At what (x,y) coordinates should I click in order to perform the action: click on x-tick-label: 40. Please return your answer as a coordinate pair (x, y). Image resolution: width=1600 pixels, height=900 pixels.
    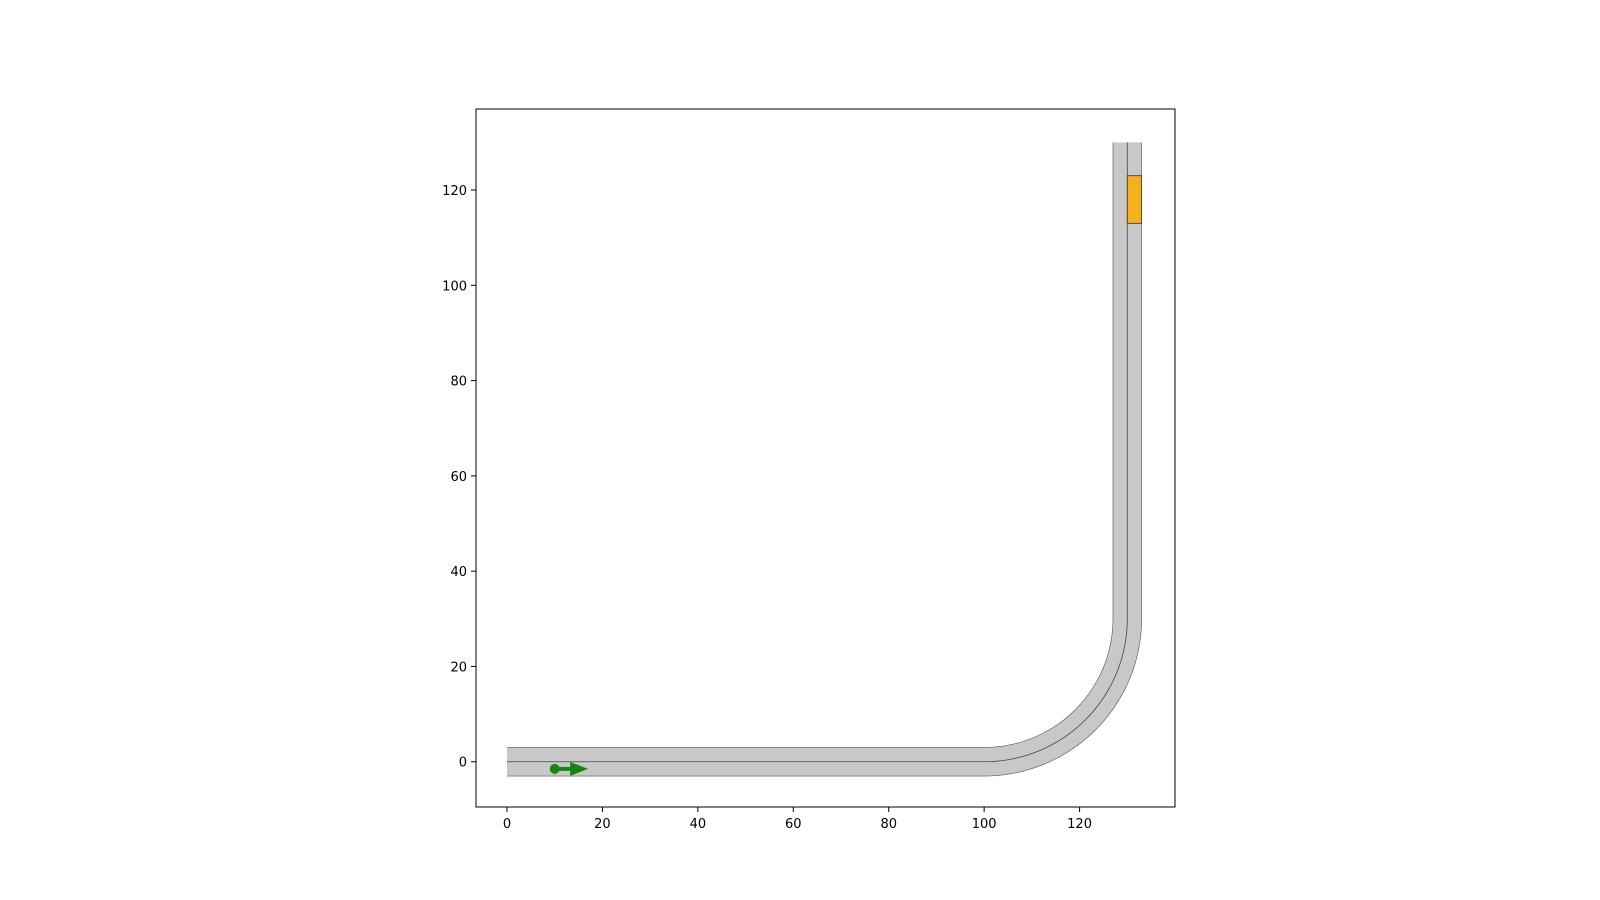
    Looking at the image, I should click on (698, 824).